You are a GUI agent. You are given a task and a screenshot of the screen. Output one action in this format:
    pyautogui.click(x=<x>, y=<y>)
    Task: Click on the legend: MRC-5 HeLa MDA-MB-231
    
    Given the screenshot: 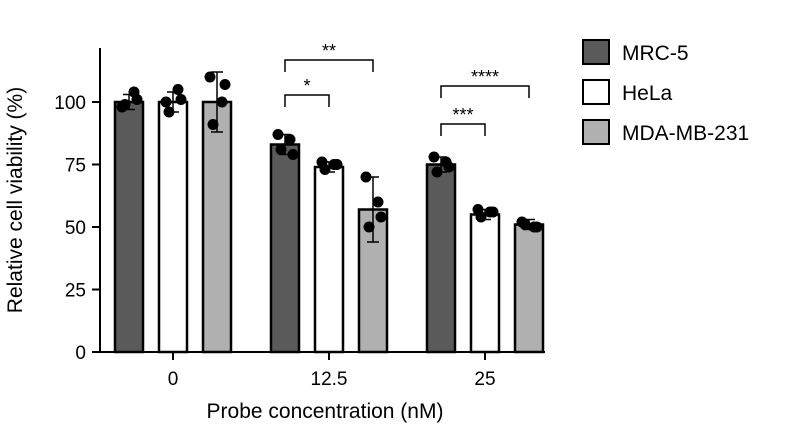 What is the action you would take?
    pyautogui.click(x=665, y=92)
    